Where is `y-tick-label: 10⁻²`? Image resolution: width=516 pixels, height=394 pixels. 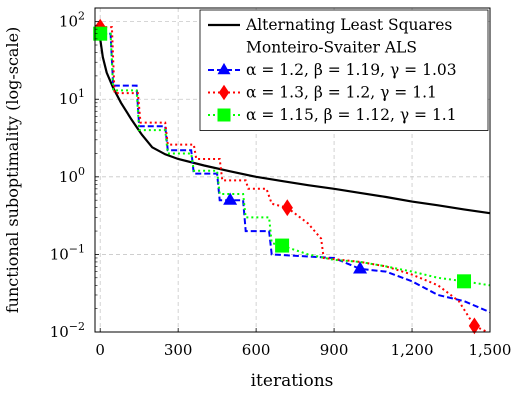 y-tick-label: 10⁻² is located at coordinates (67, 330).